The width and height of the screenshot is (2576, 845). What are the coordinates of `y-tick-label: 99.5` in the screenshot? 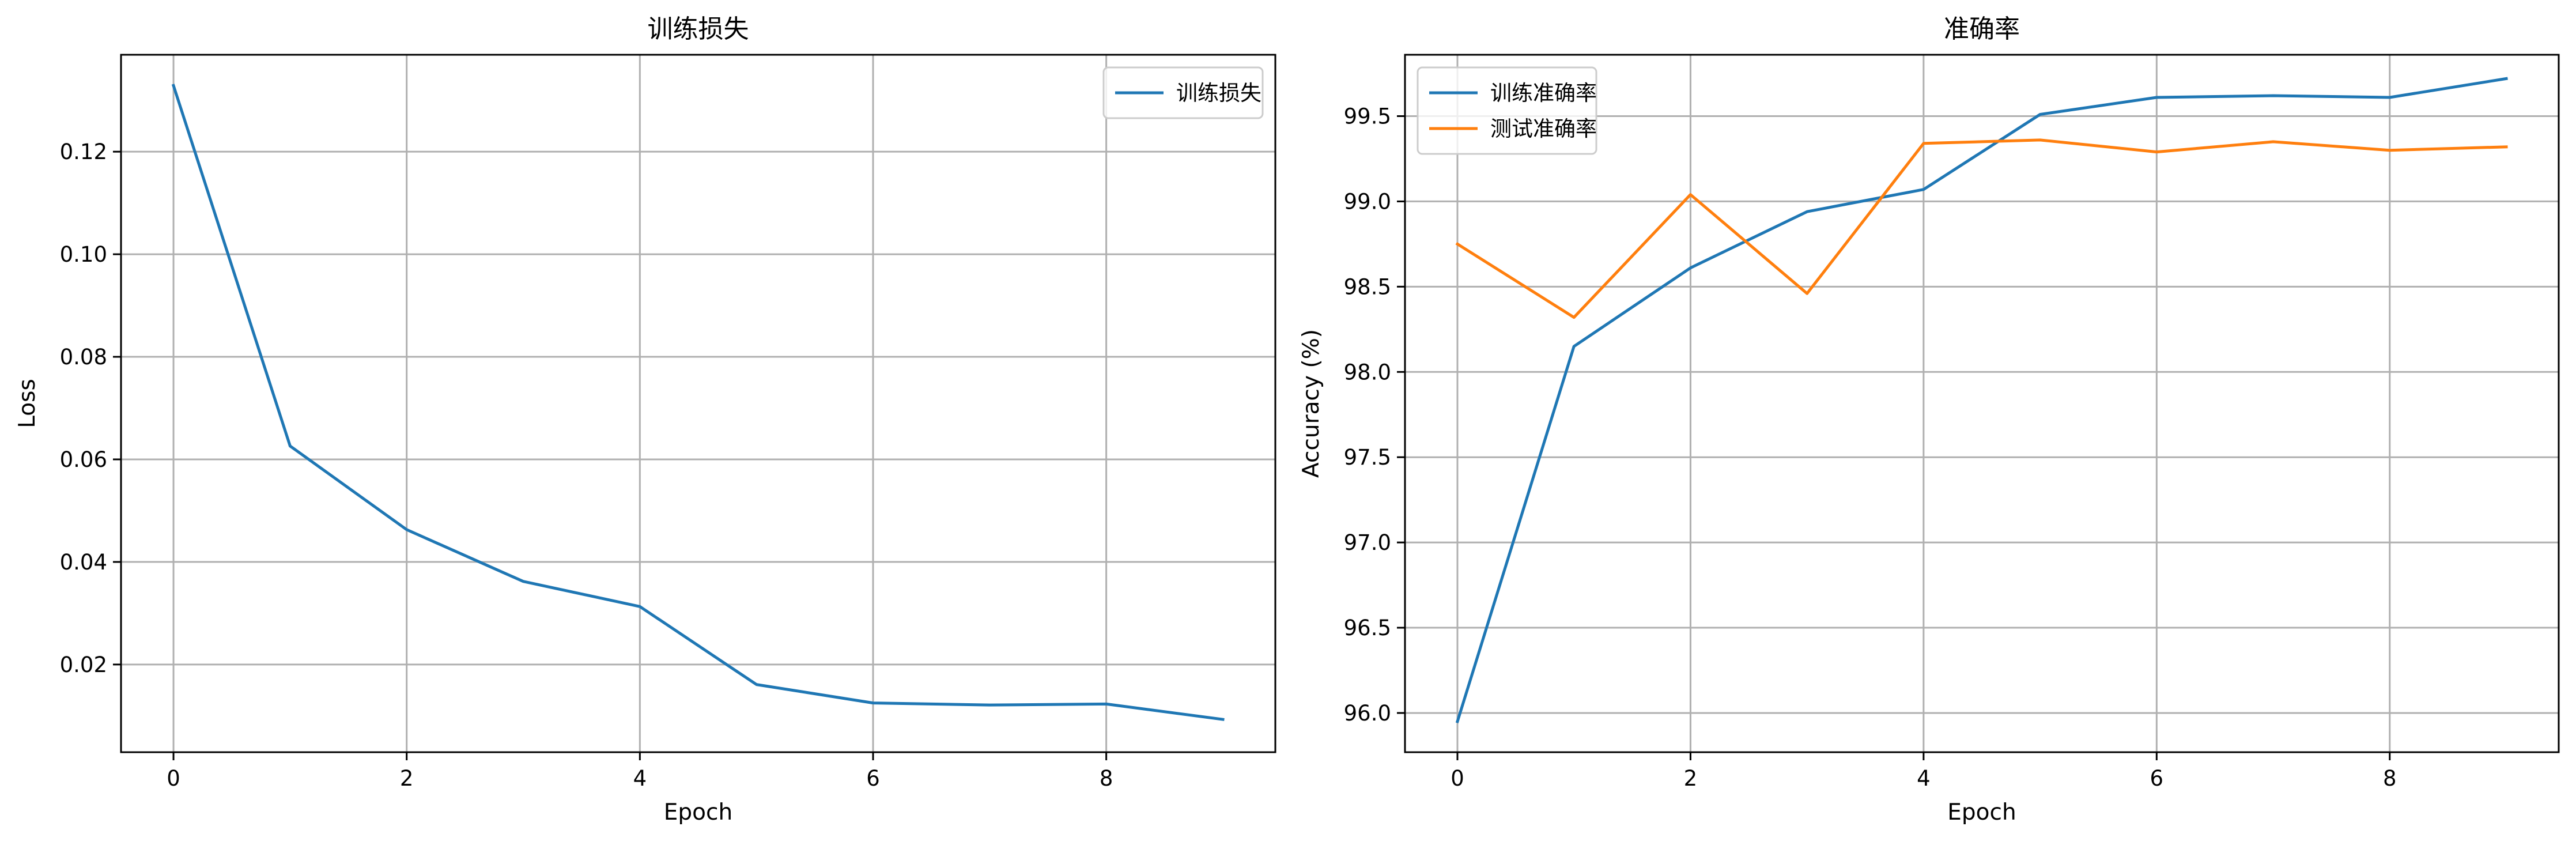 It's located at (1367, 116).